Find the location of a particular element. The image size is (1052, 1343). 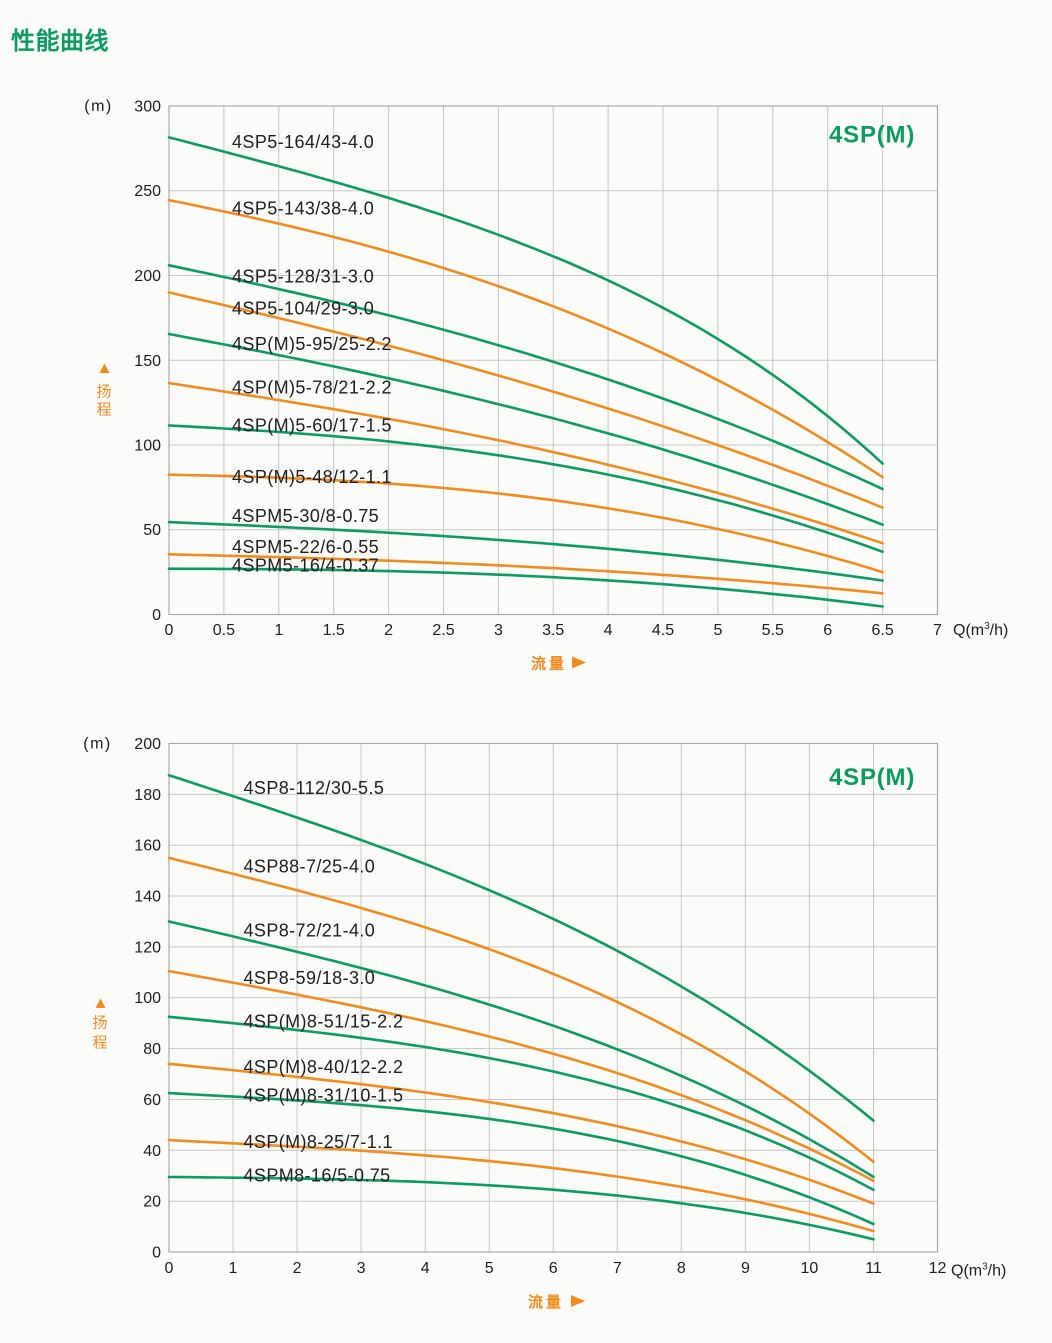

svg-text: 9 is located at coordinates (745, 1268).